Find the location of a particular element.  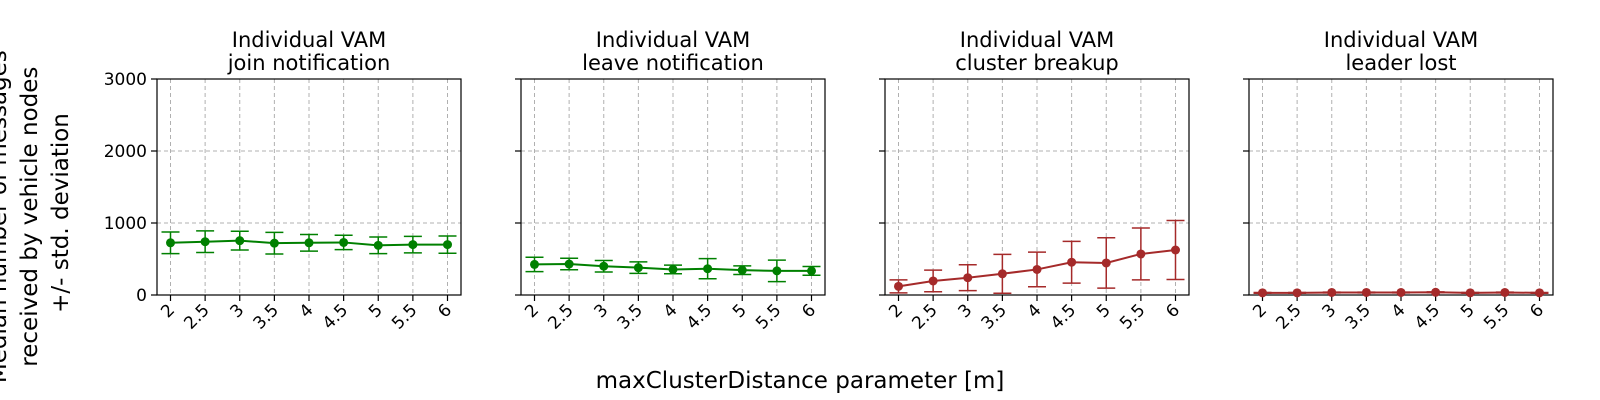

x-axis-label: maxClusterDistance parameter [m] is located at coordinates (800, 381).